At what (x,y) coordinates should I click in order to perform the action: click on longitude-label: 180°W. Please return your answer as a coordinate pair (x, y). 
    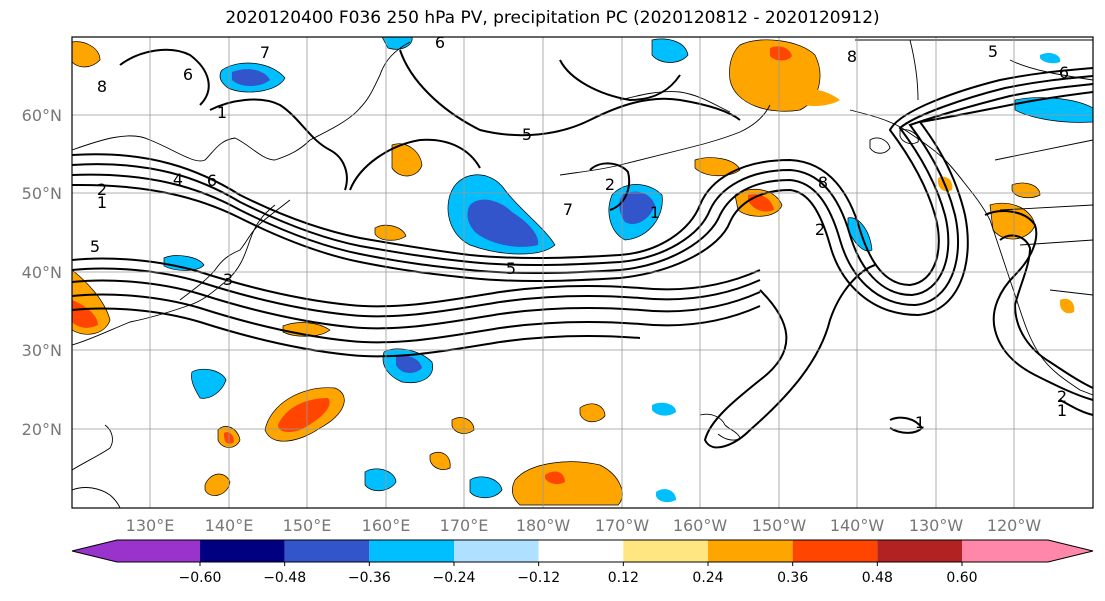
    Looking at the image, I should click on (543, 525).